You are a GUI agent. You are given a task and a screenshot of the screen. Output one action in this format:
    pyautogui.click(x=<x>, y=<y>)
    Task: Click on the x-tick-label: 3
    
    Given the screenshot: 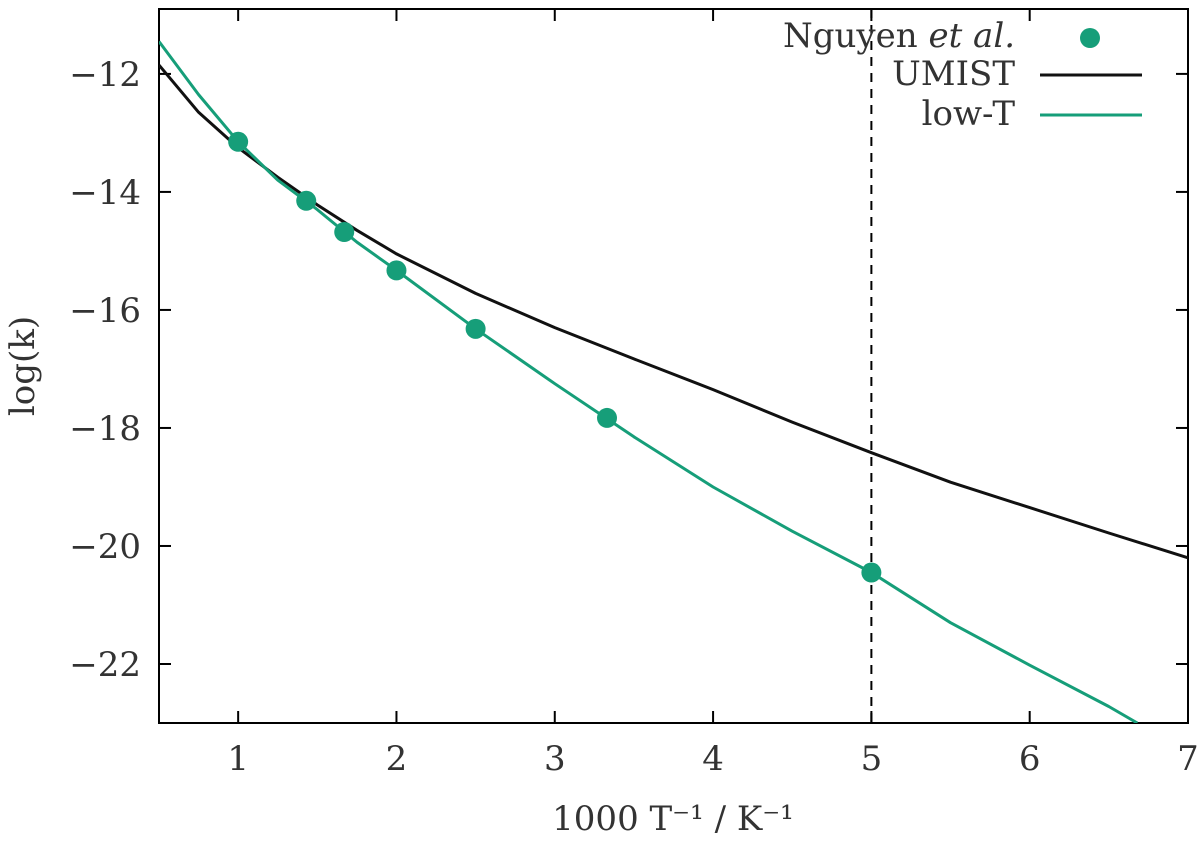 What is the action you would take?
    pyautogui.click(x=555, y=759)
    